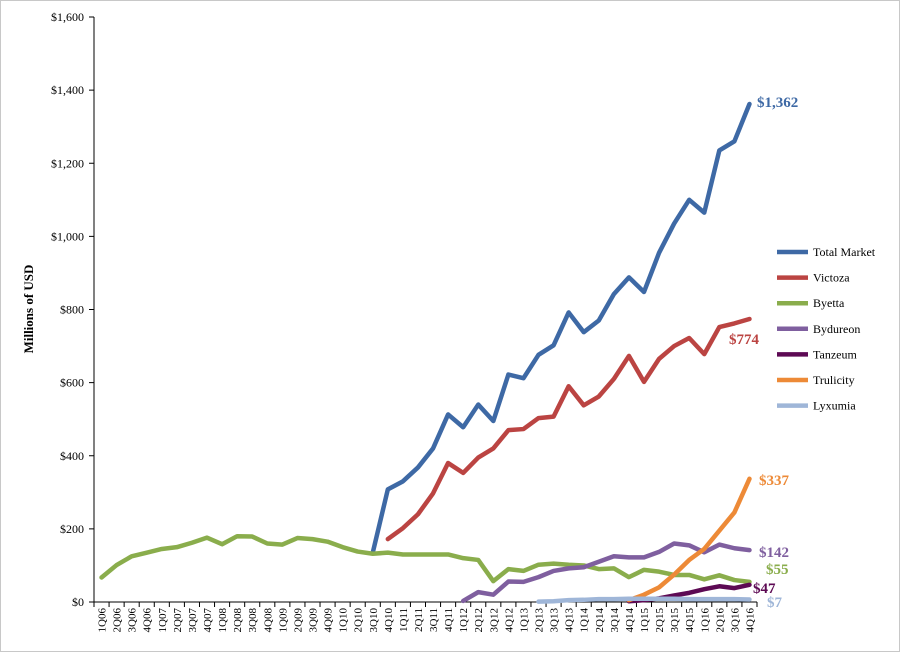  I want to click on x-tick-label: 3Q07, so click(193, 620).